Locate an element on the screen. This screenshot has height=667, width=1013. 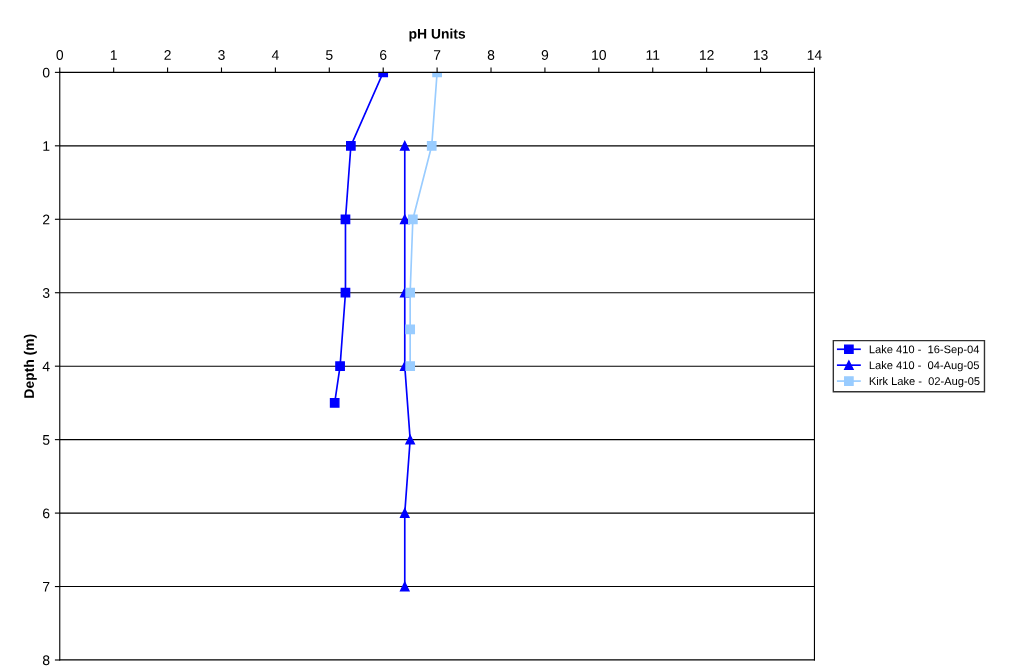
y-tick-label: 2 is located at coordinates (46, 219).